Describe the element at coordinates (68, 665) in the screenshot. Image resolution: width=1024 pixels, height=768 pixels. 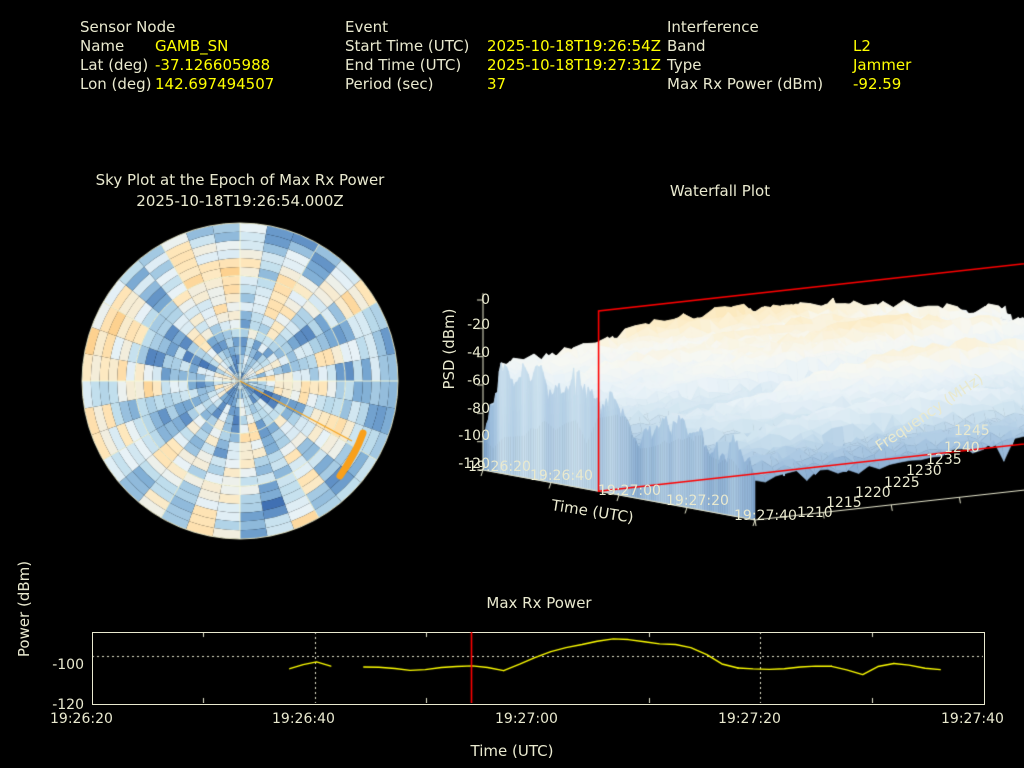
I see `maxrx-ytick-0: -100` at that location.